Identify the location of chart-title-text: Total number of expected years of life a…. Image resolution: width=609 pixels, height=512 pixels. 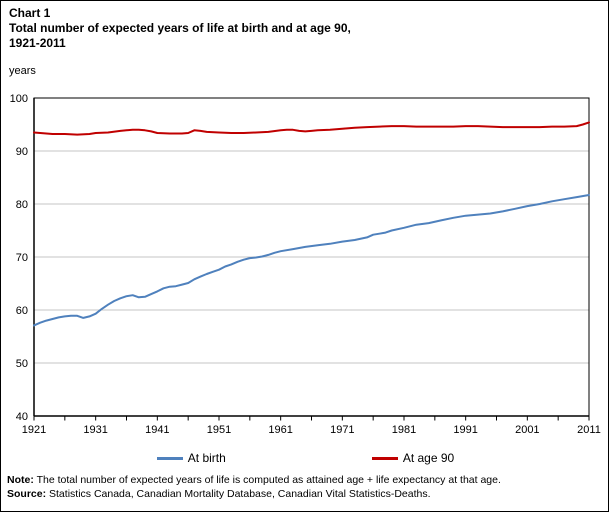
(180, 28).